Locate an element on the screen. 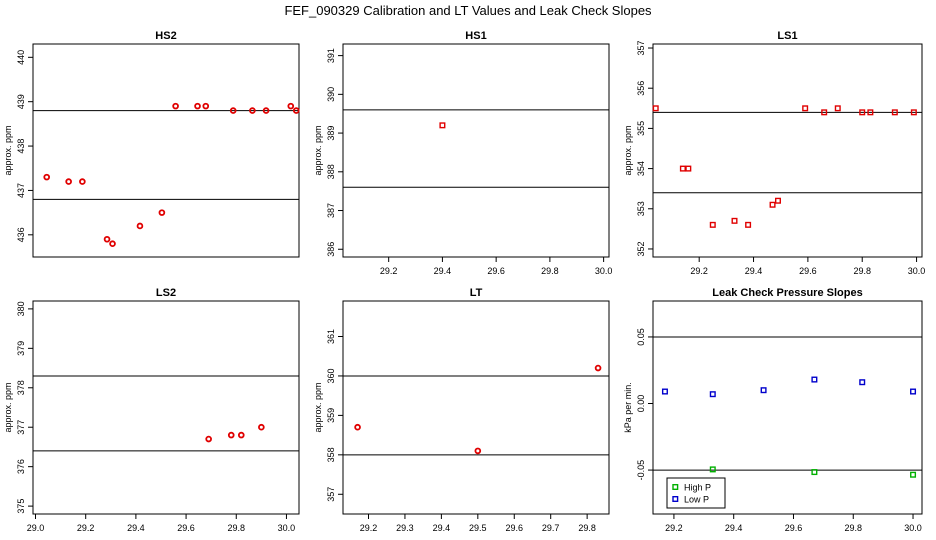  legend: High P Low P is located at coordinates (696, 493).